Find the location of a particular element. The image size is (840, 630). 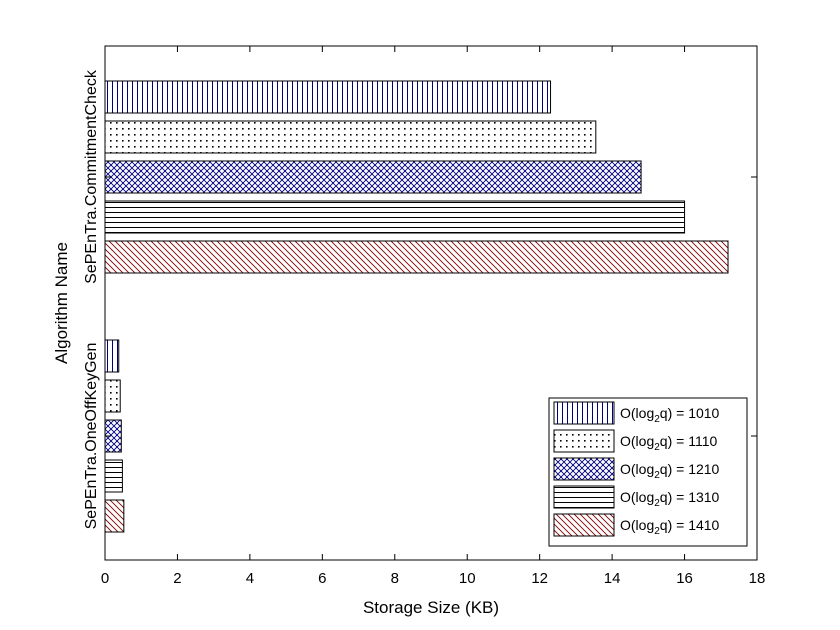

x-tick-label: 16 is located at coordinates (684, 578).